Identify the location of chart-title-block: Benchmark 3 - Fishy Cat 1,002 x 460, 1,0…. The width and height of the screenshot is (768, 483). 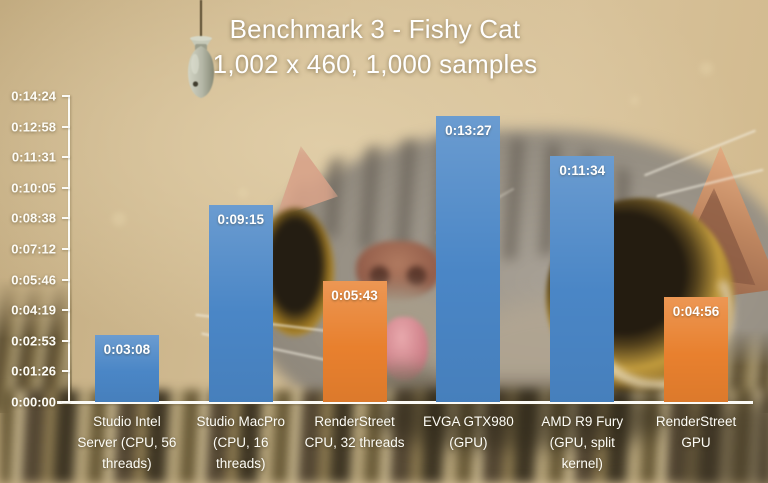
(375, 47).